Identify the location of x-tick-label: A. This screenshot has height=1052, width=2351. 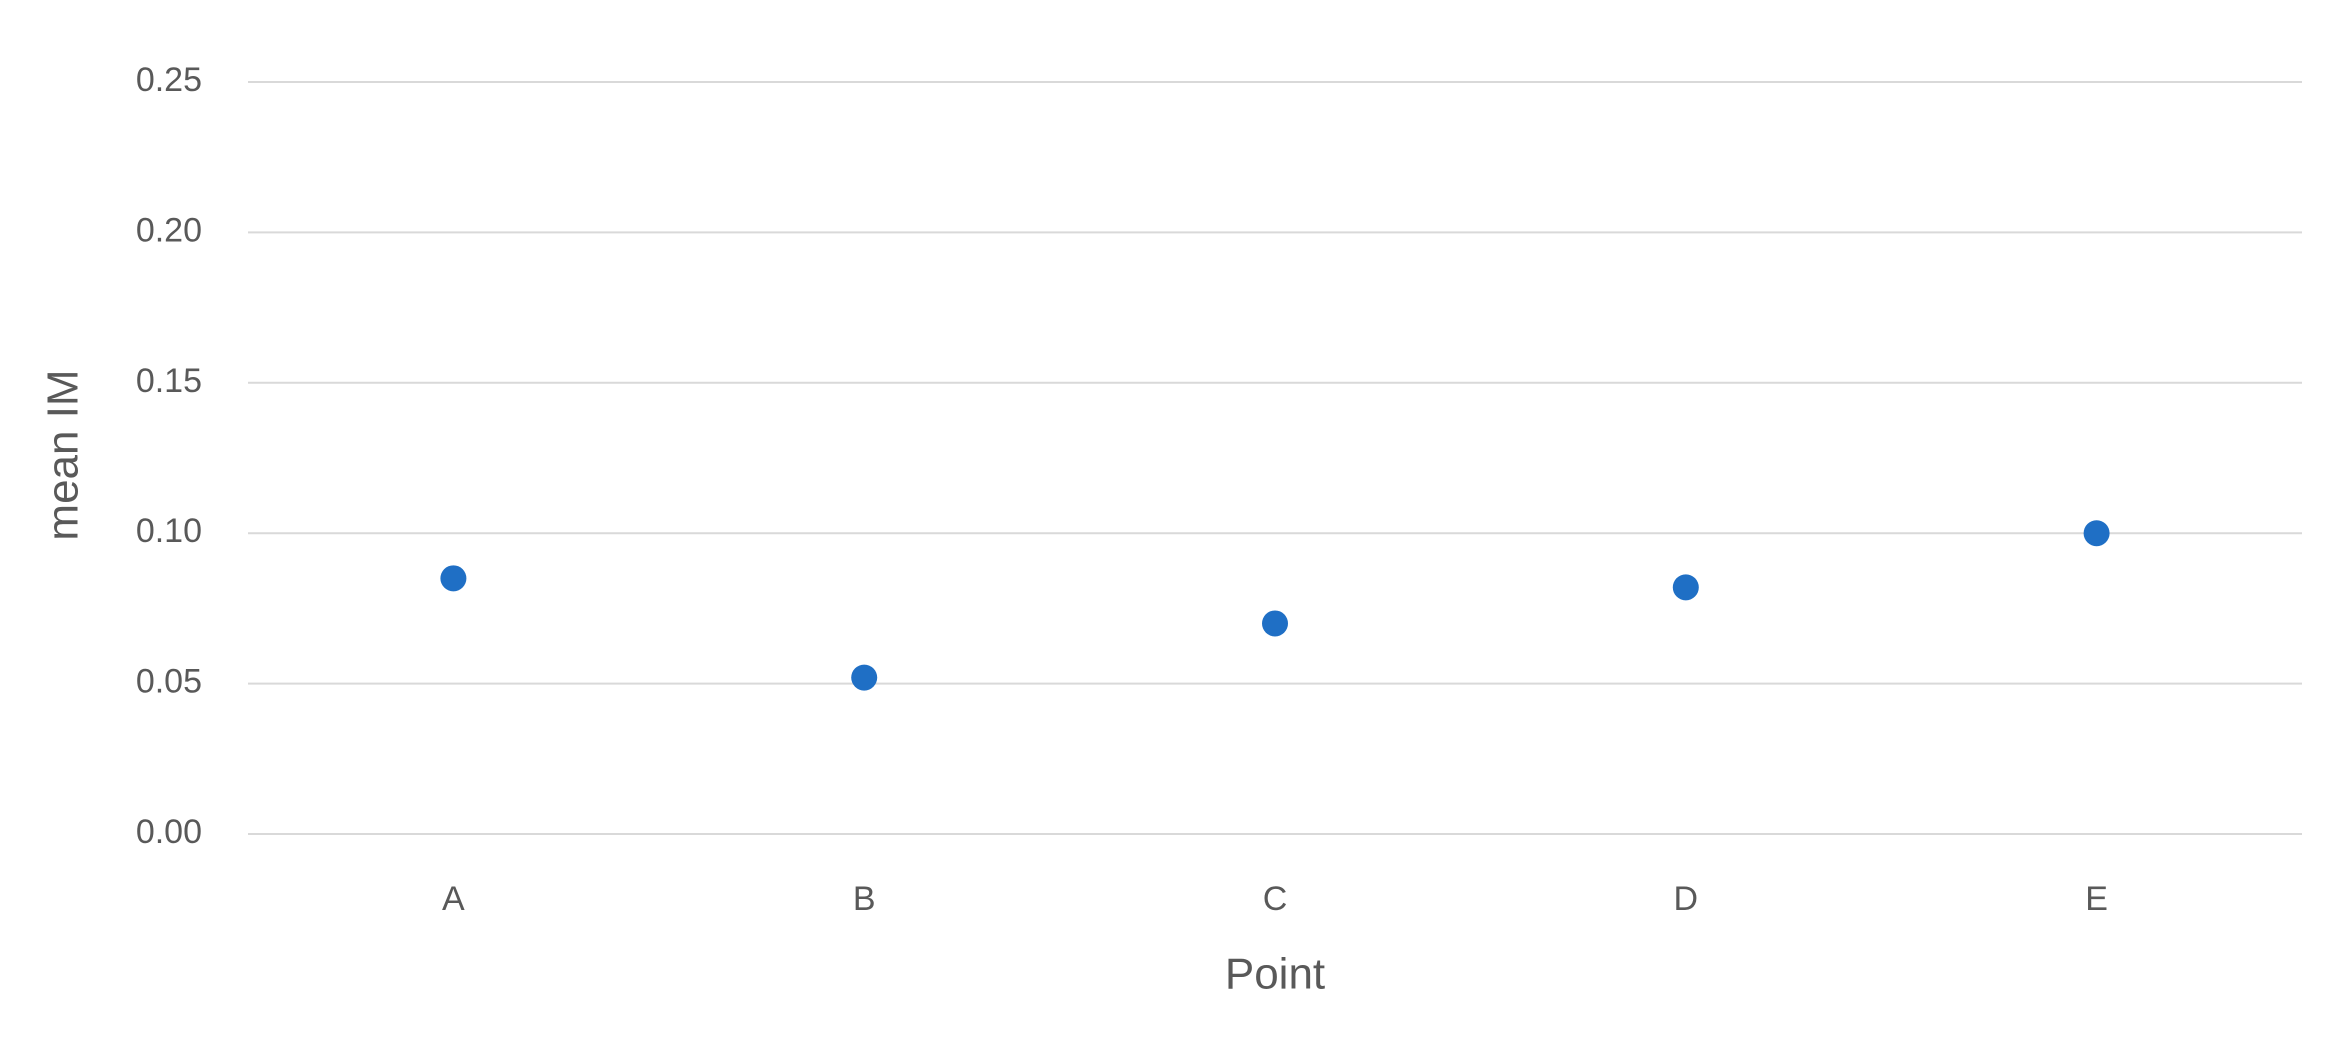
(453, 899).